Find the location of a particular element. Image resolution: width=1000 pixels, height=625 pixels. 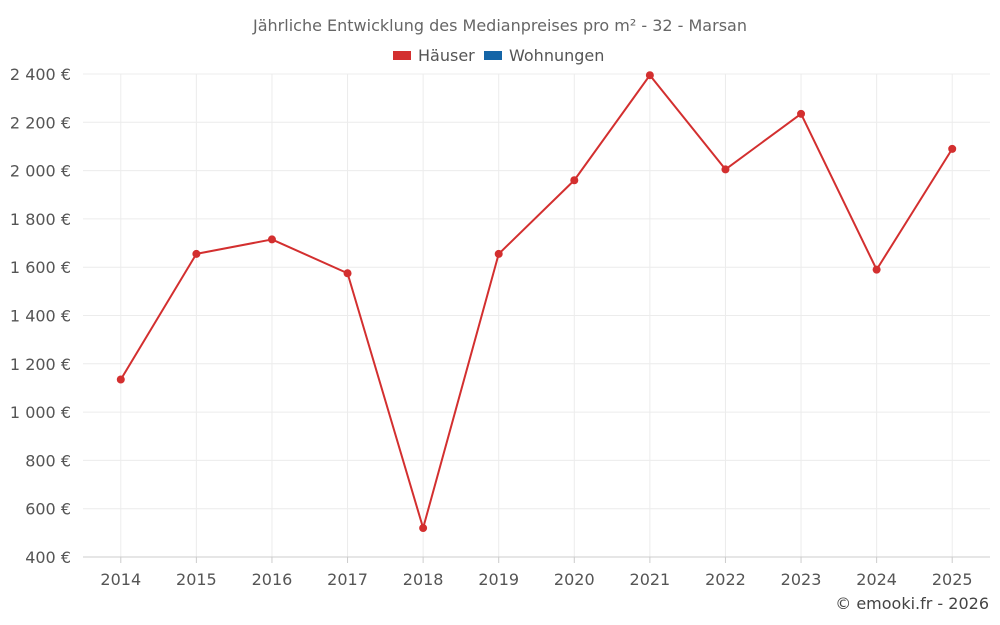

legend-swatch-wohnungen is located at coordinates (493, 55).